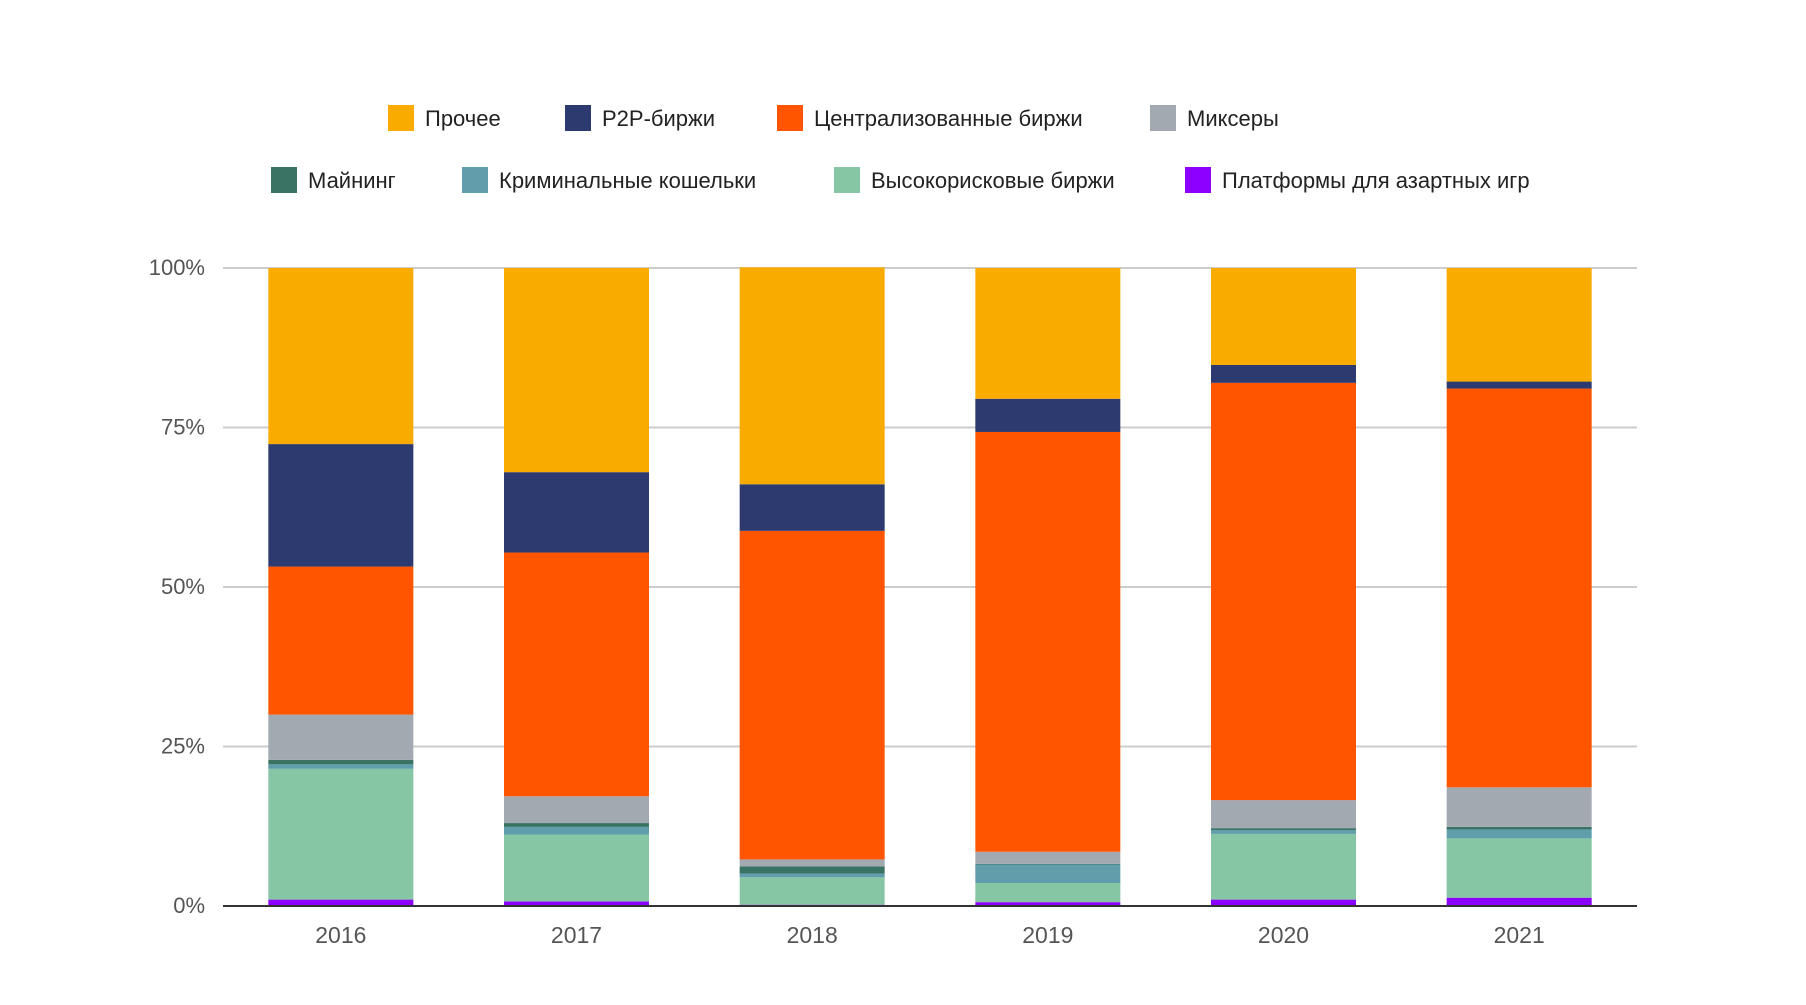  Describe the element at coordinates (1376, 180) in the screenshot. I see `legend-label: Платформы для азартных игр` at that location.